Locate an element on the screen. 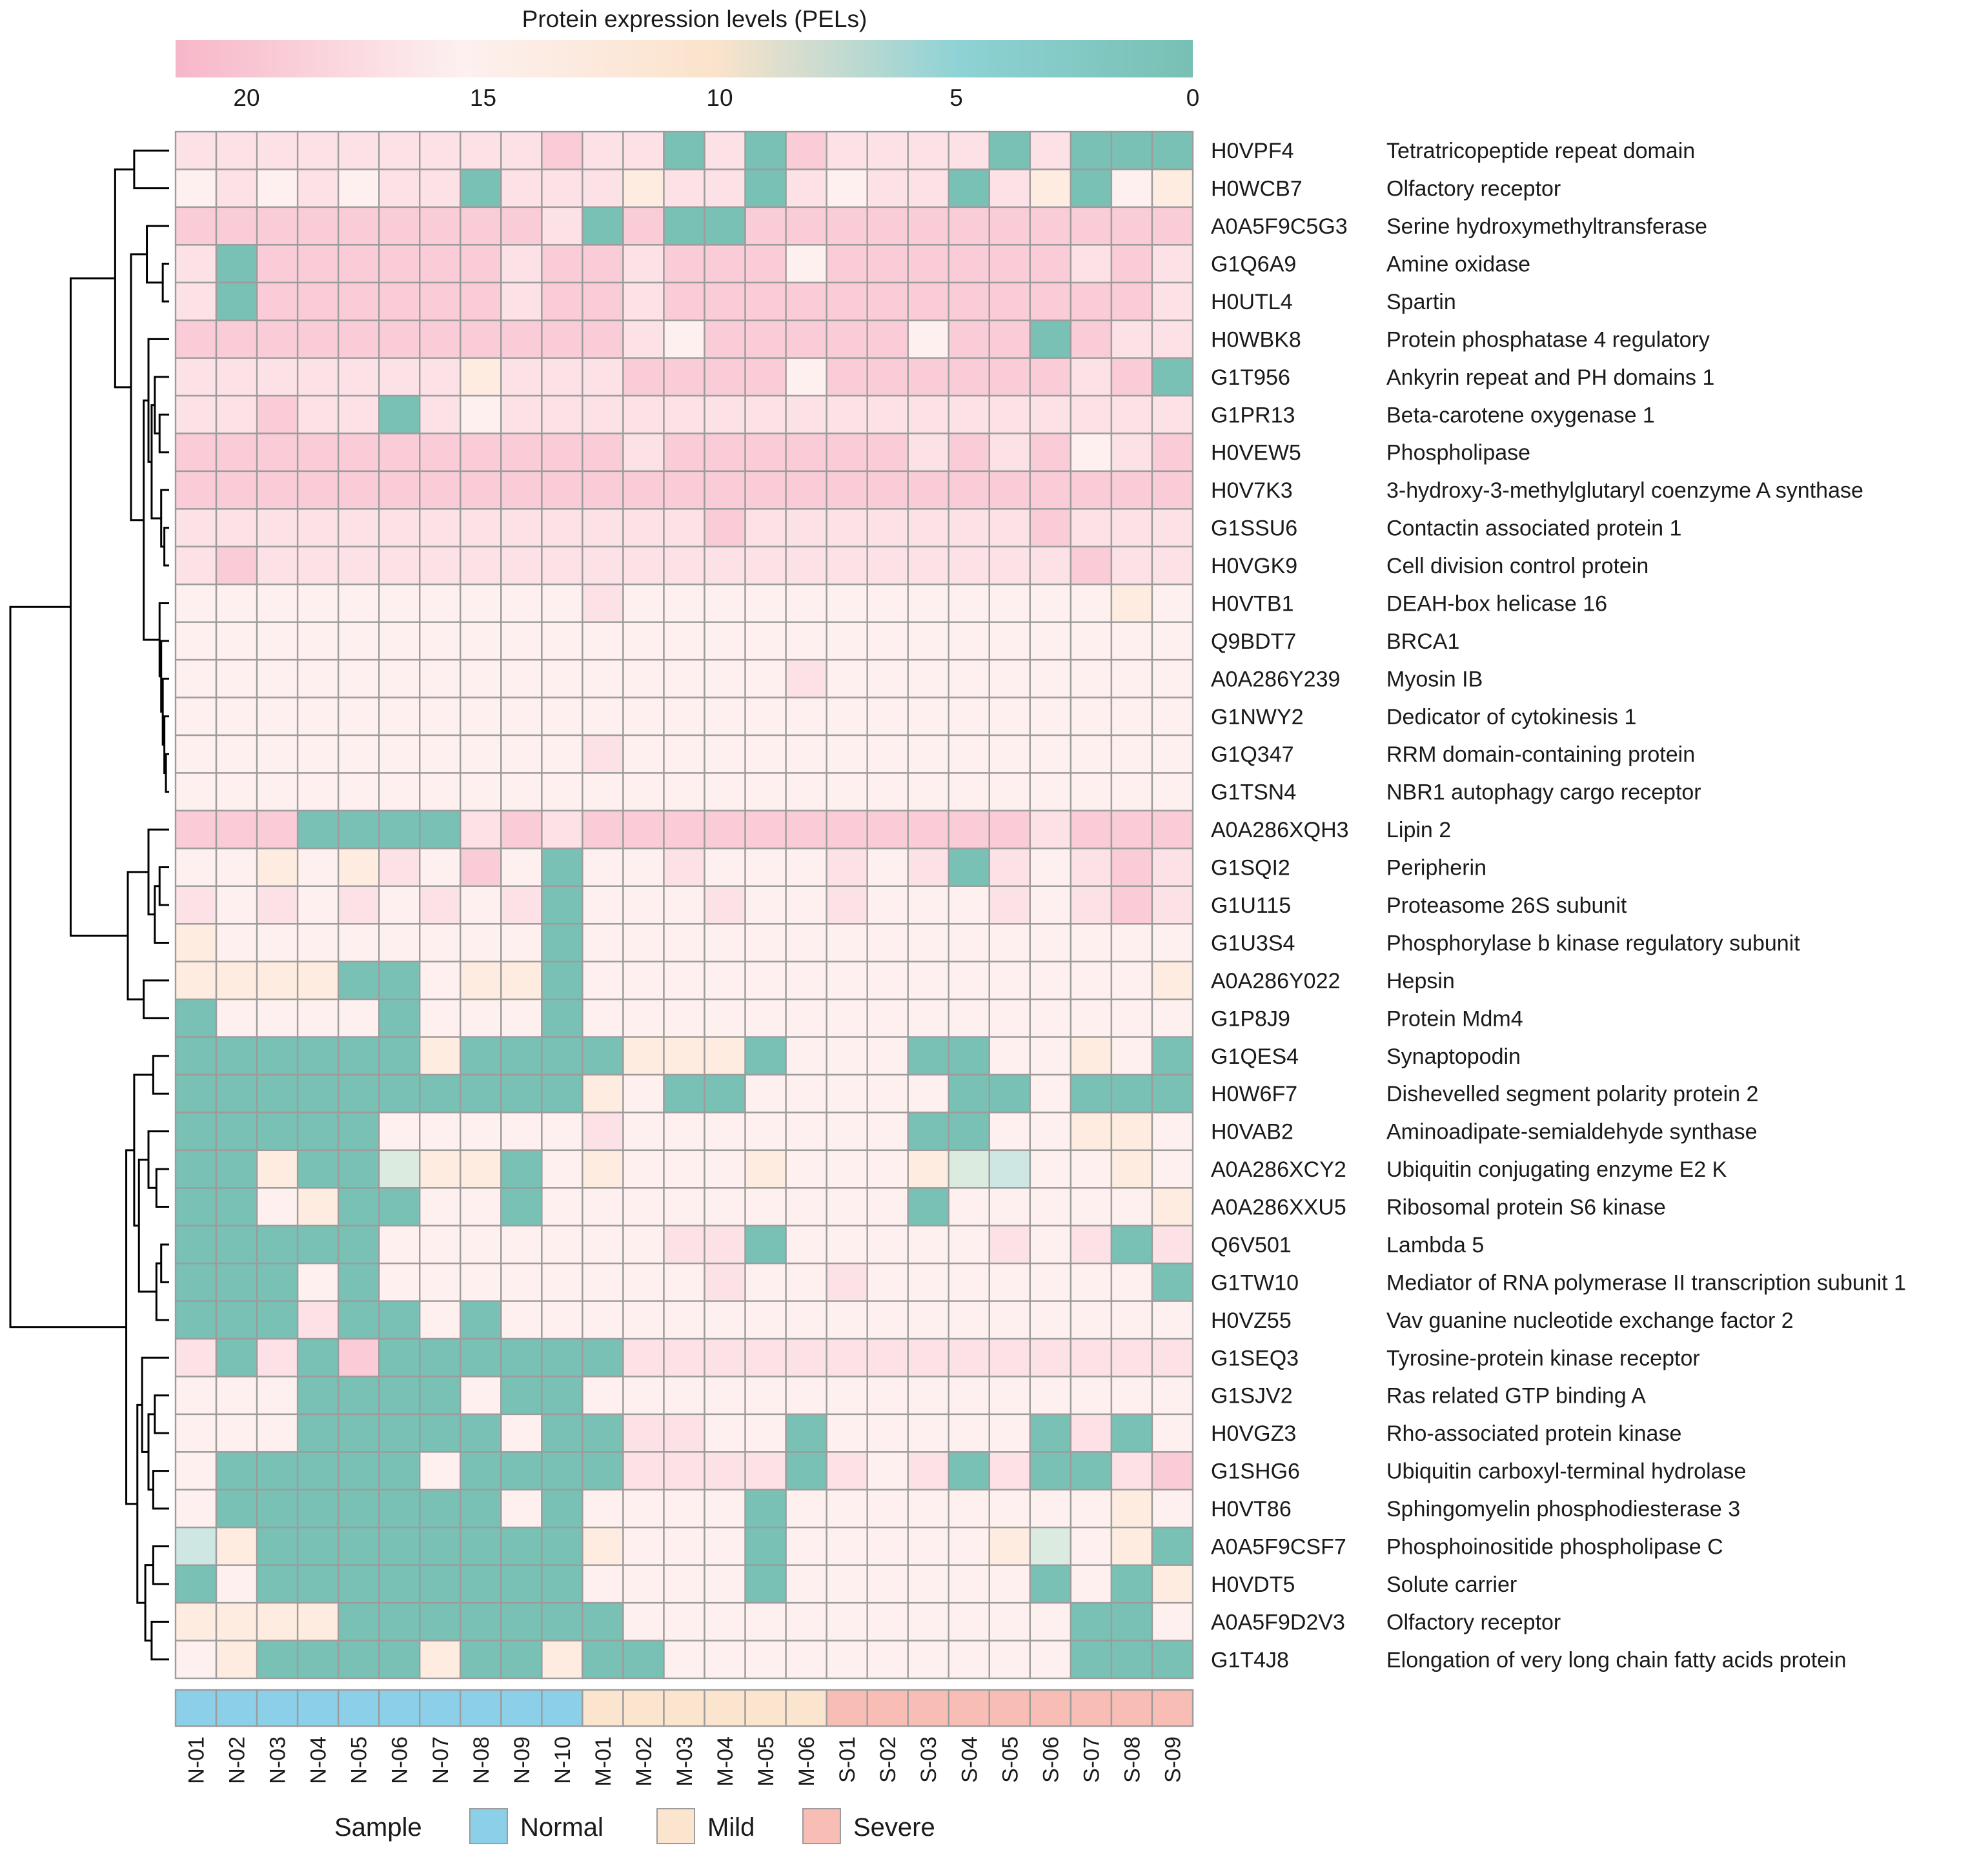 The image size is (1988, 1861). row-protein-label: Dedicator of cytokinesis 1 is located at coordinates (1511, 717).